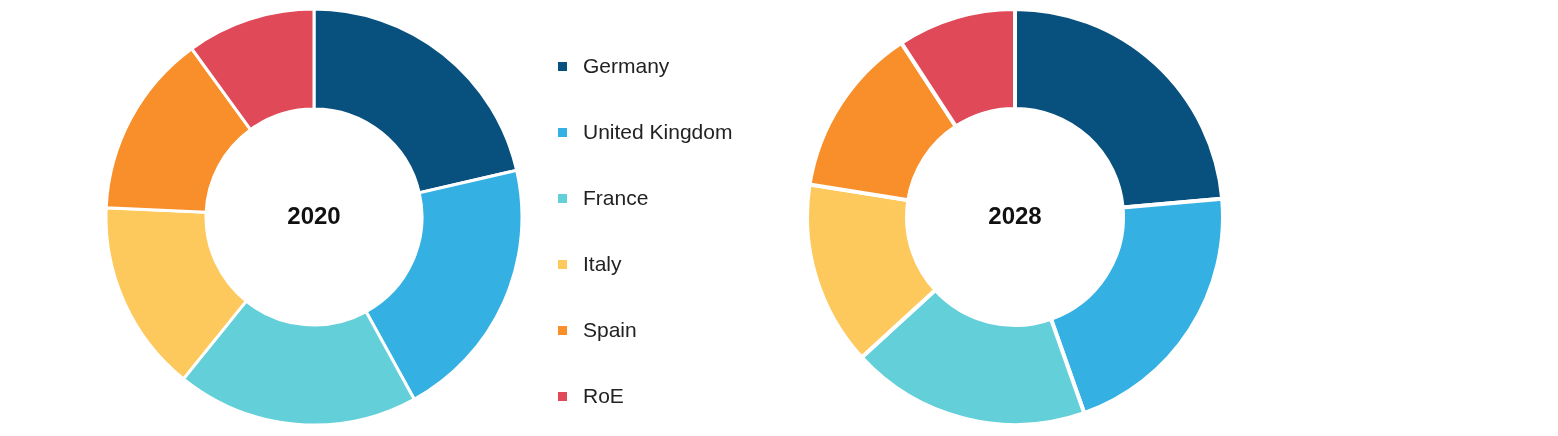 The image size is (1558, 436). What do you see at coordinates (626, 65) in the screenshot?
I see `legend-label: Germany` at bounding box center [626, 65].